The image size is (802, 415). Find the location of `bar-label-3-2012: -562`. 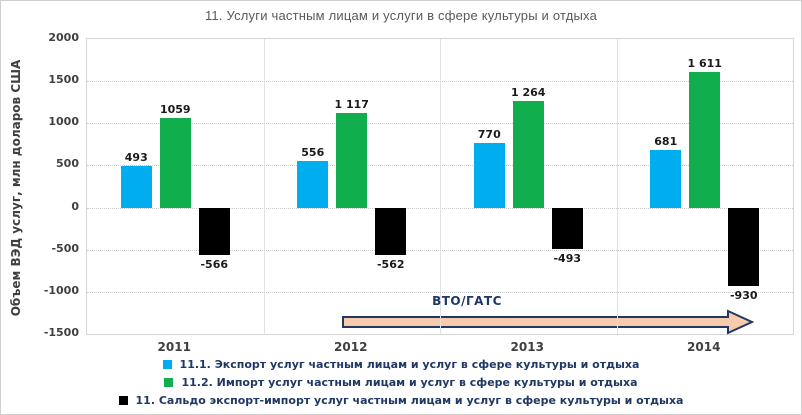

bar-label-3-2012: -562 is located at coordinates (390, 264).